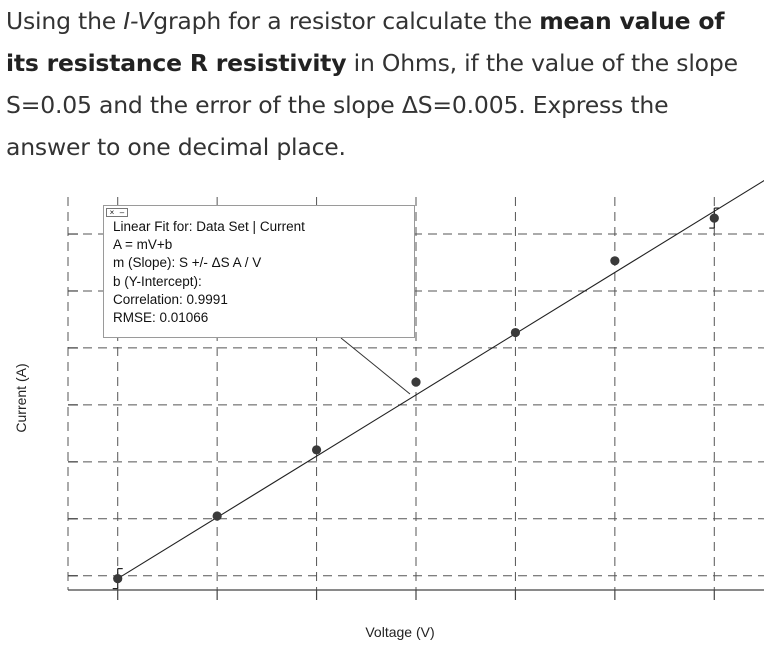  What do you see at coordinates (122, 212) in the screenshot?
I see `minimize-icon: –` at bounding box center [122, 212].